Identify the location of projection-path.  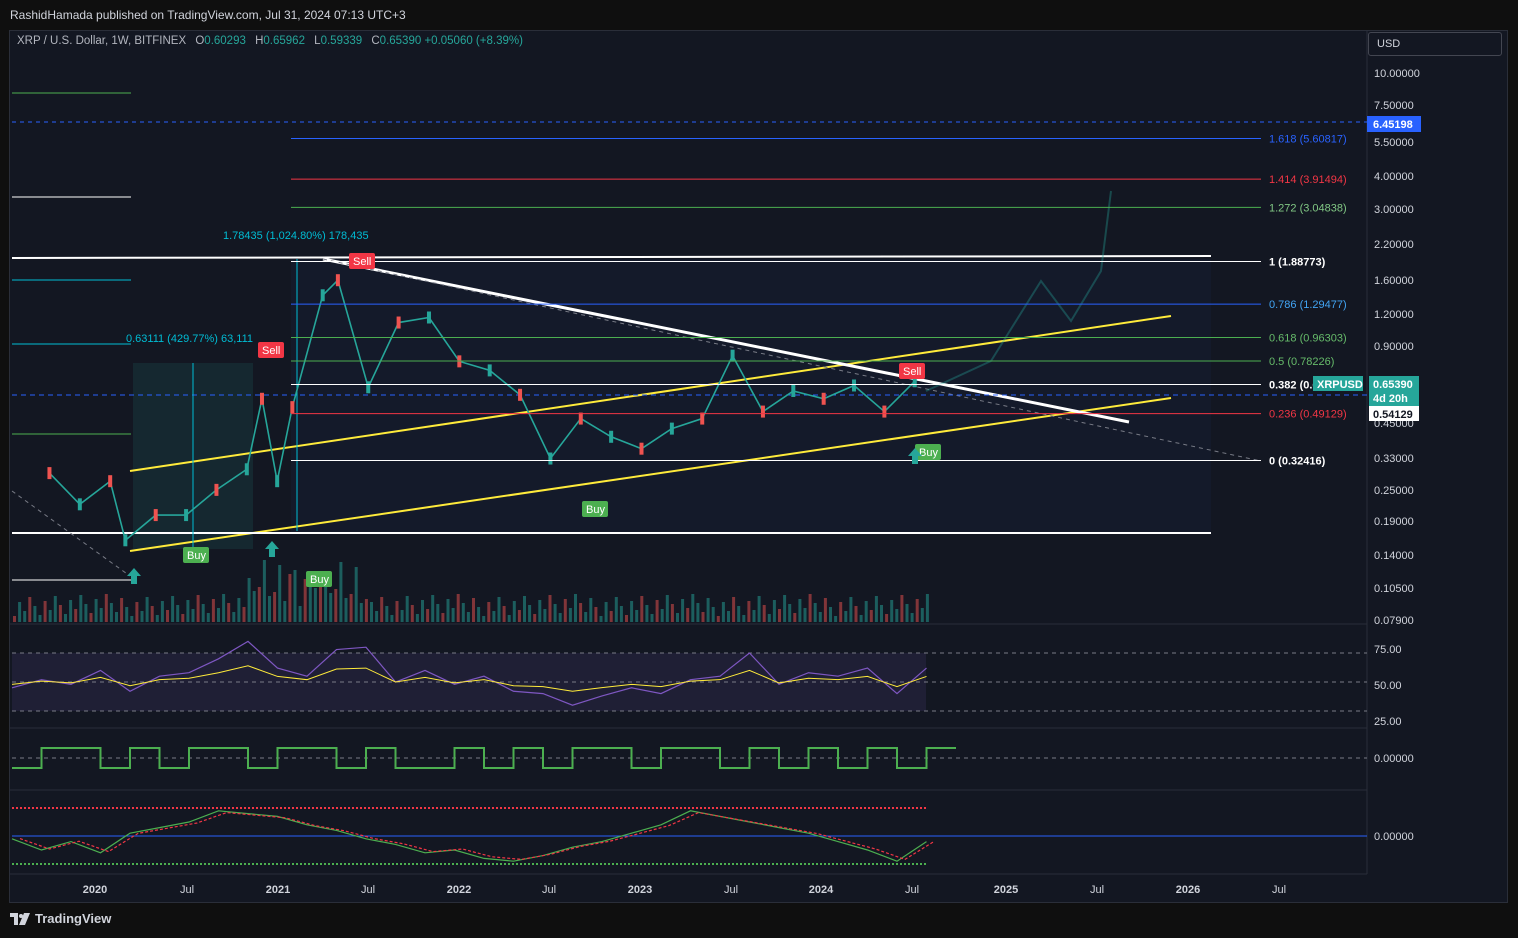
(1018, 291).